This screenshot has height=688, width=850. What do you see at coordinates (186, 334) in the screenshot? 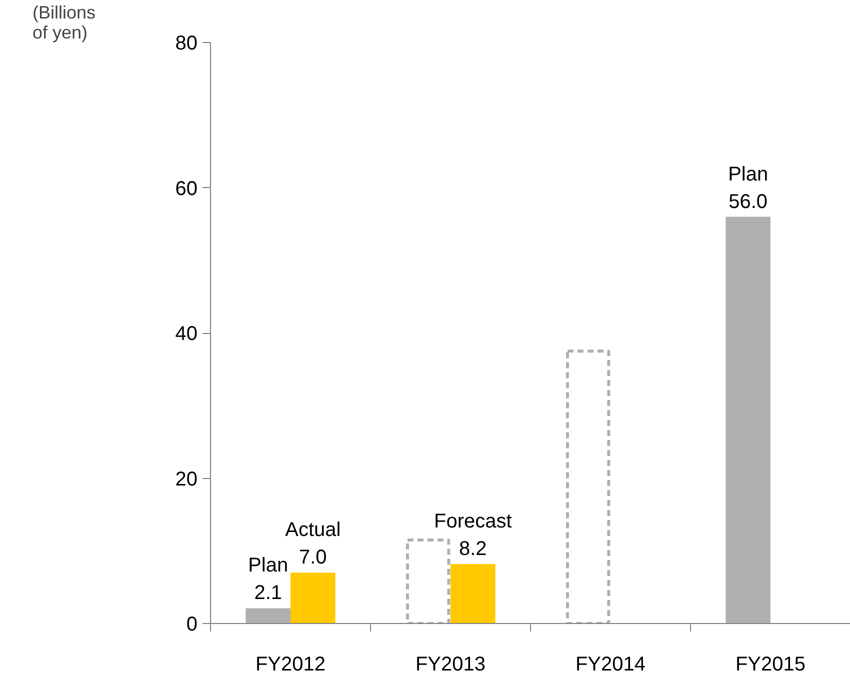
I see `y-tick-label: 40` at bounding box center [186, 334].